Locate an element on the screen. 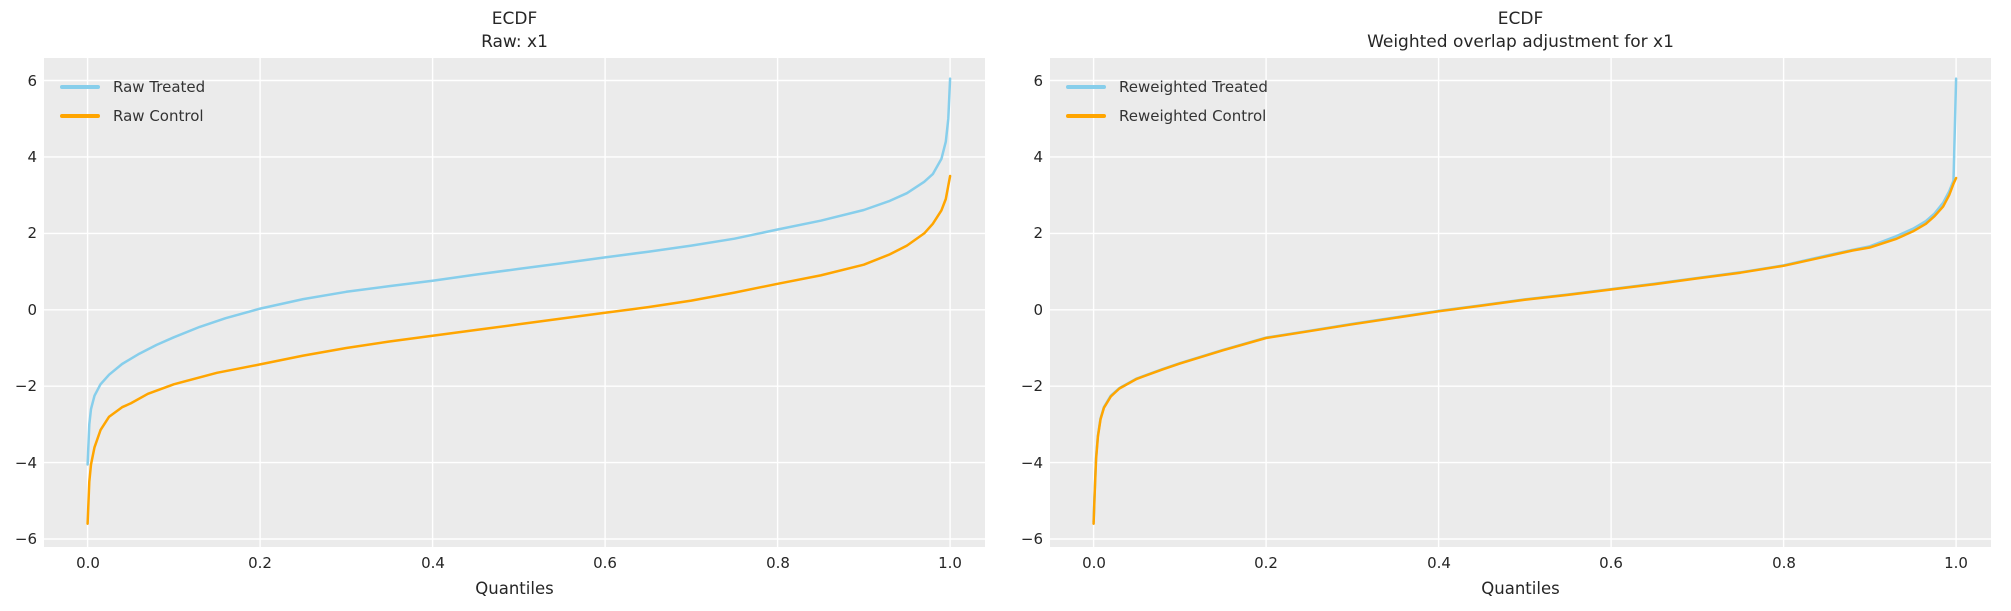 This screenshot has width=2011, height=611. chart-title: ECDF Weighted overlap adjustment for x1 is located at coordinates (1520, 31).